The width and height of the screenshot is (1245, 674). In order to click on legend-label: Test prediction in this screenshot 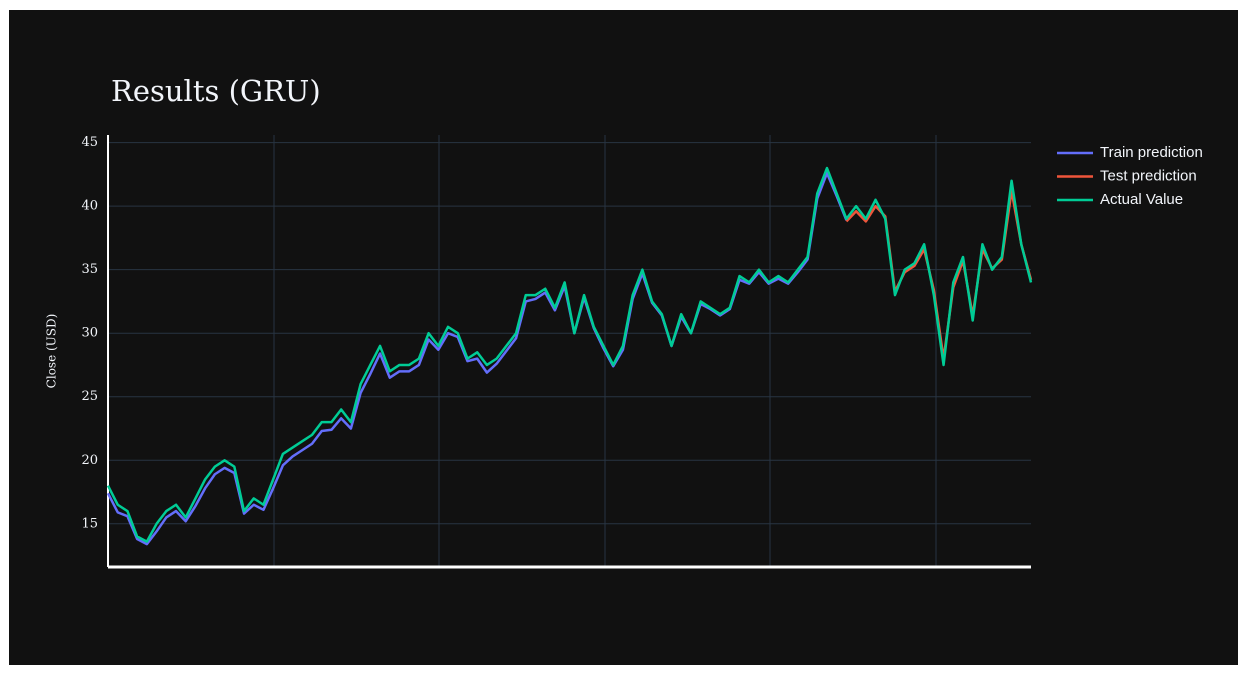, I will do `click(1148, 175)`.